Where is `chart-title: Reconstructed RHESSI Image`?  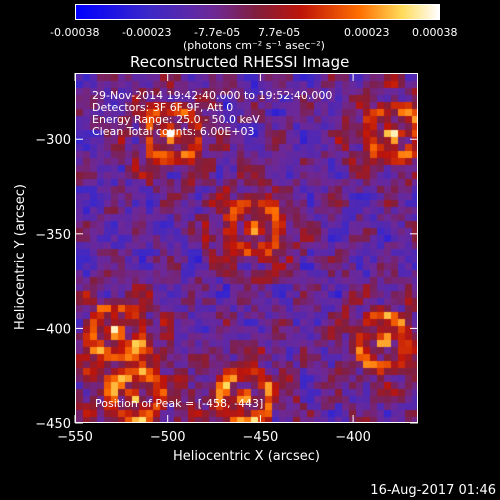
chart-title: Reconstructed RHESSI Image is located at coordinates (240, 62).